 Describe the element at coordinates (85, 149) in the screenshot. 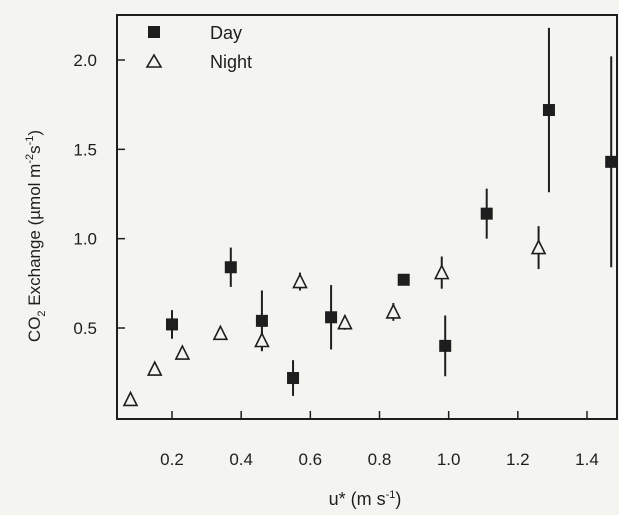

I see `y-tick-label: 1.5` at that location.